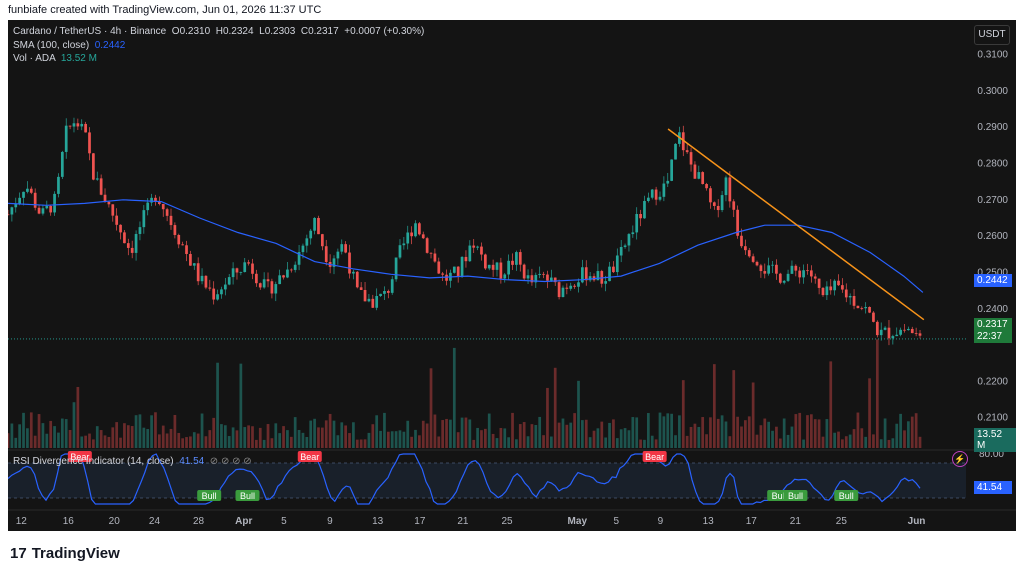  What do you see at coordinates (917, 521) in the screenshot?
I see `time-tick-label: Jun` at bounding box center [917, 521].